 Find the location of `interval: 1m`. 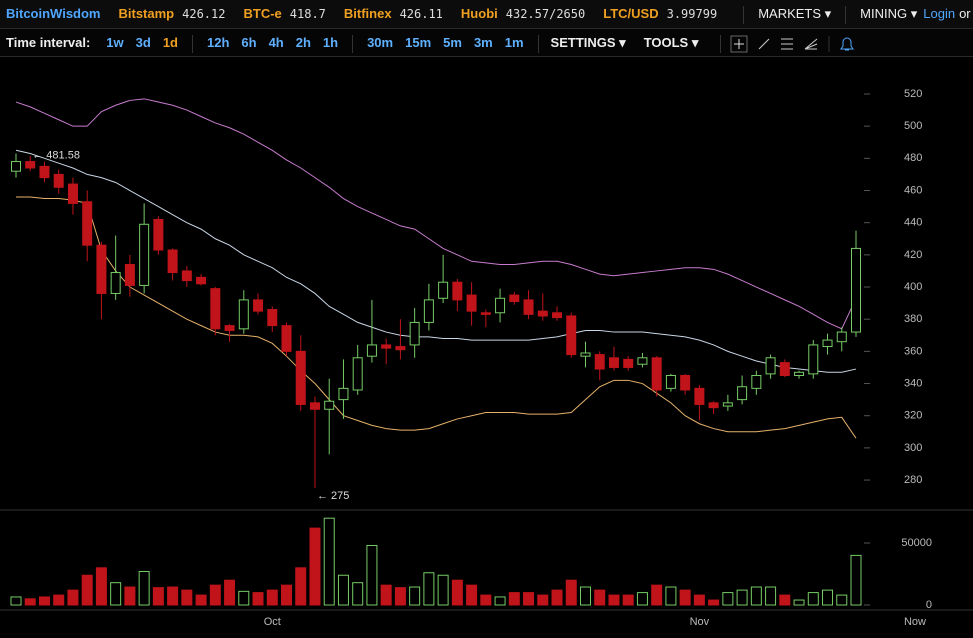

interval: 1m is located at coordinates (514, 42).